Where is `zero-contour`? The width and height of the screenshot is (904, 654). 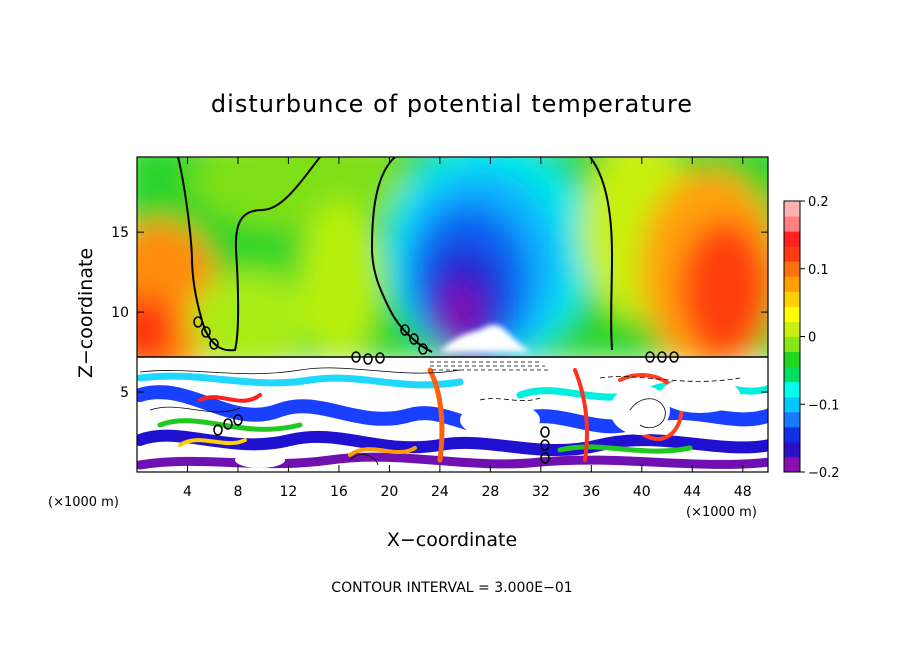
zero-contour is located at coordinates (395, 255).